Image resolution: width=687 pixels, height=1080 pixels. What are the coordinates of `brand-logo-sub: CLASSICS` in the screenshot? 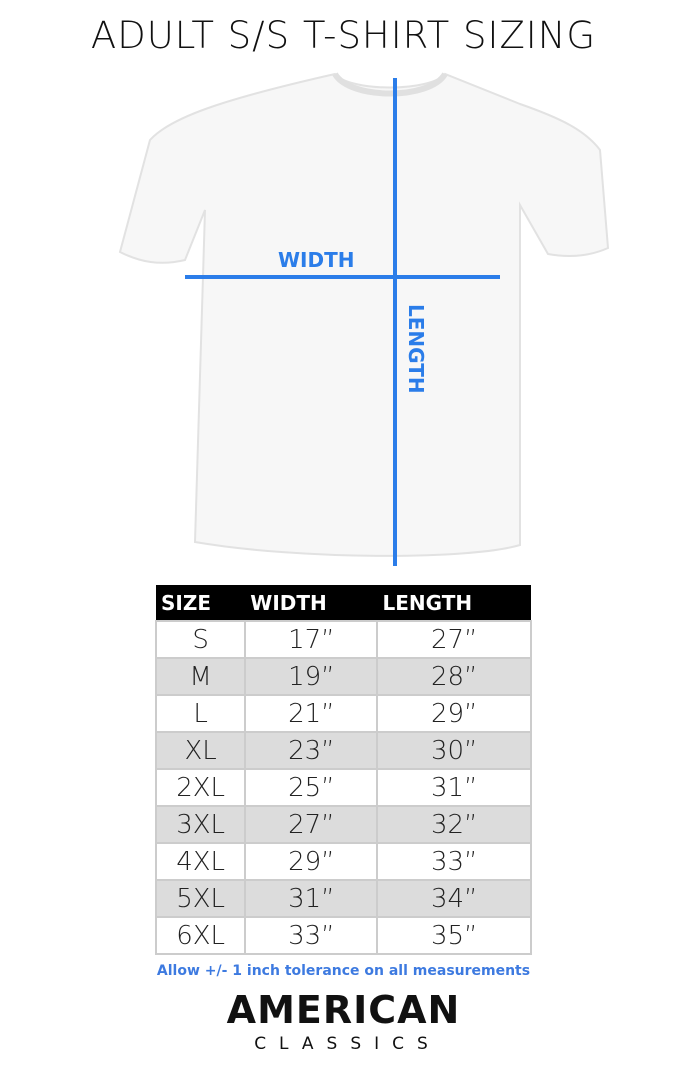 It's located at (347, 1044).